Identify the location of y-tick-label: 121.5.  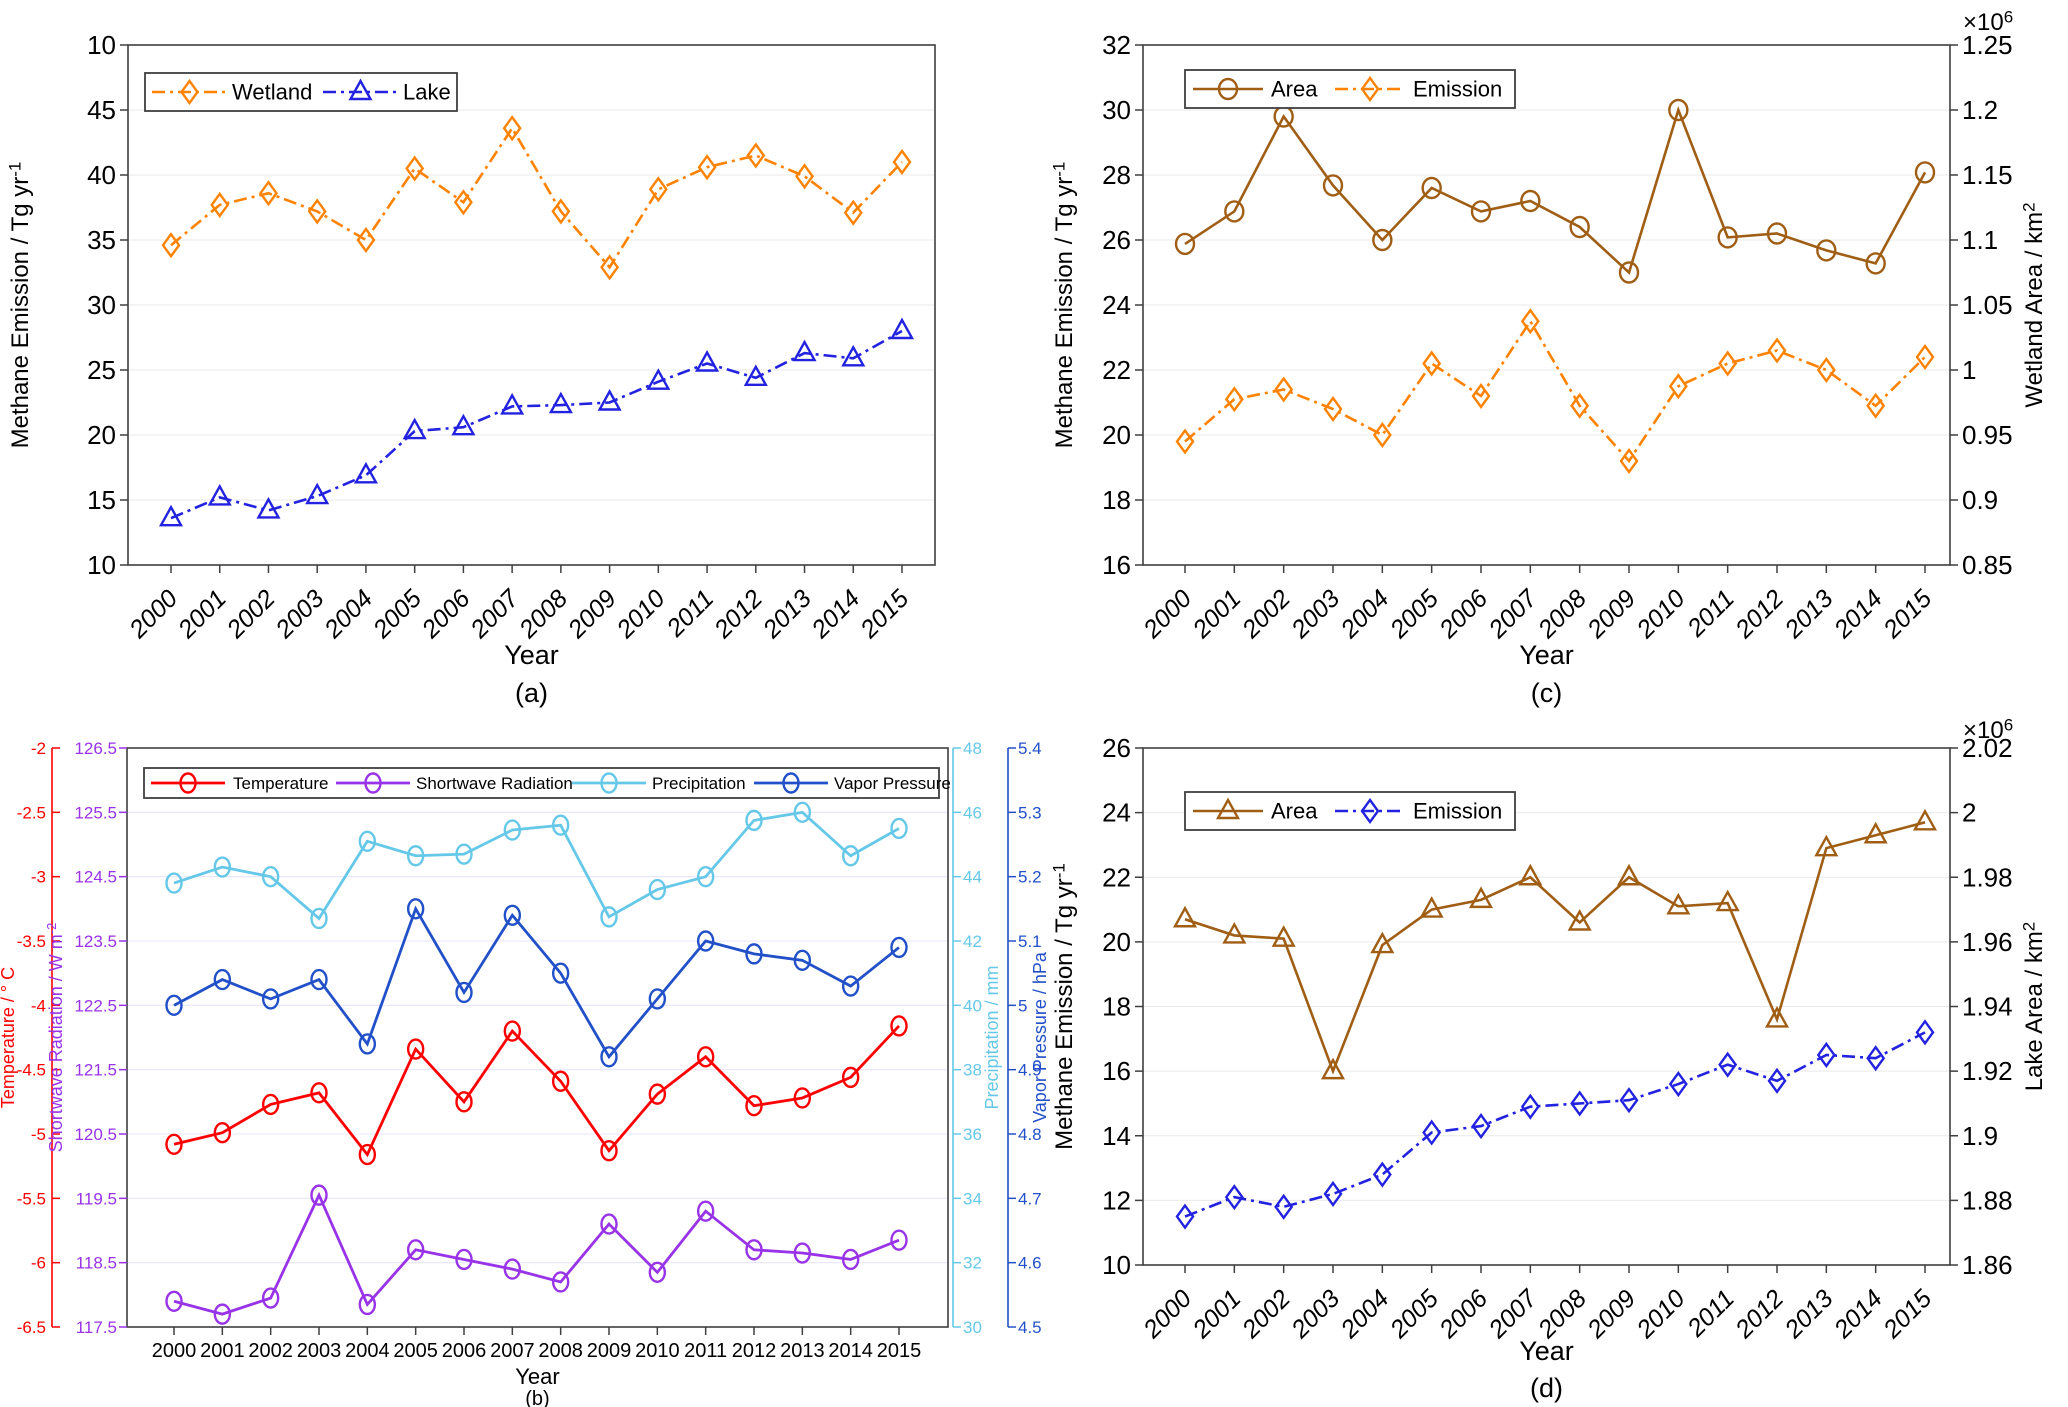
(95, 1070).